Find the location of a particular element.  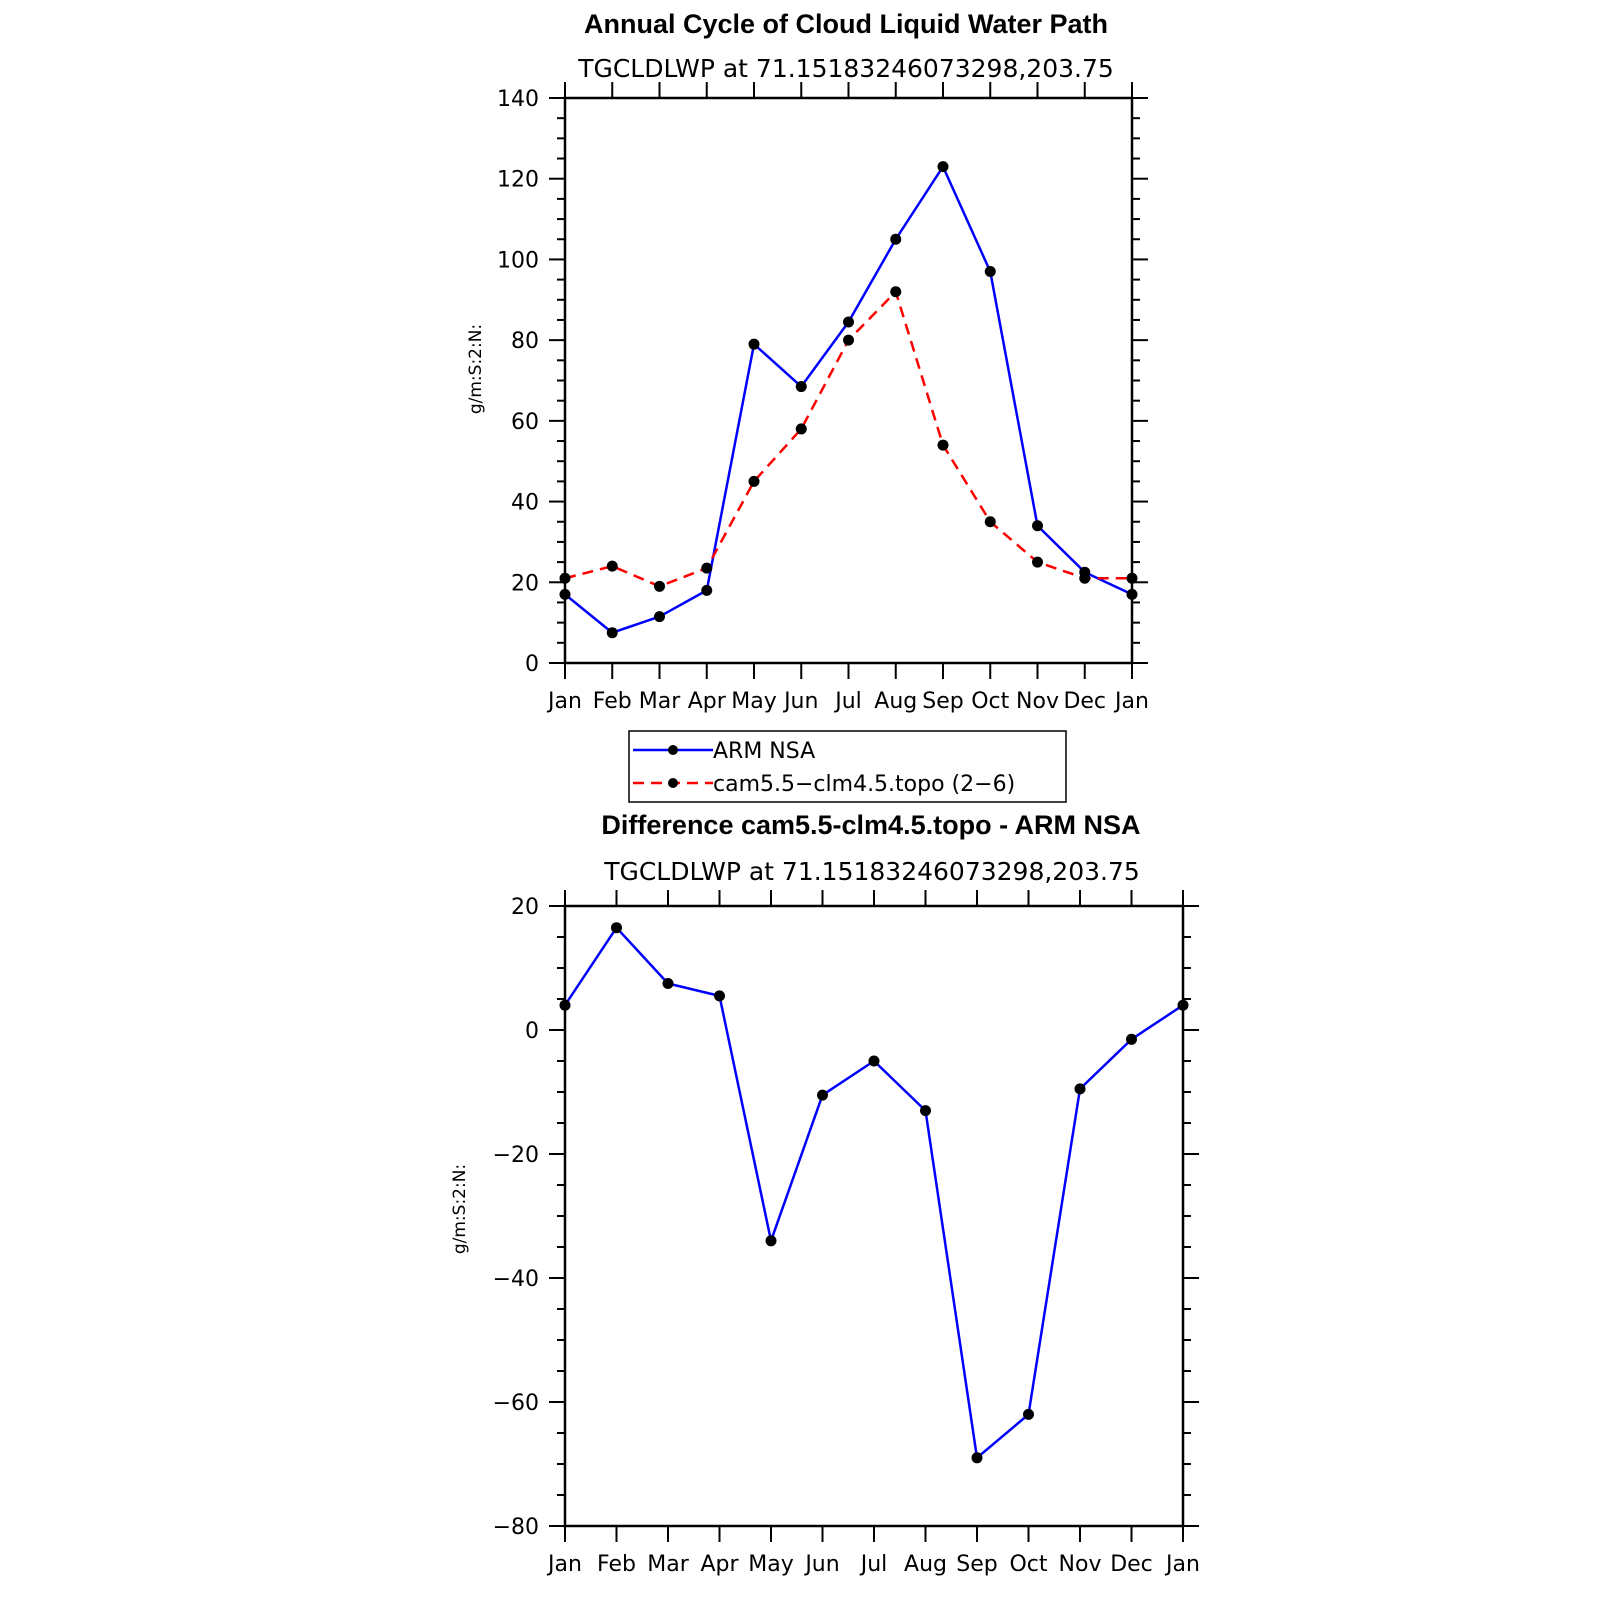

top-chart-title: Annual Cycle of Cloud Liquid Water Path is located at coordinates (846, 24).